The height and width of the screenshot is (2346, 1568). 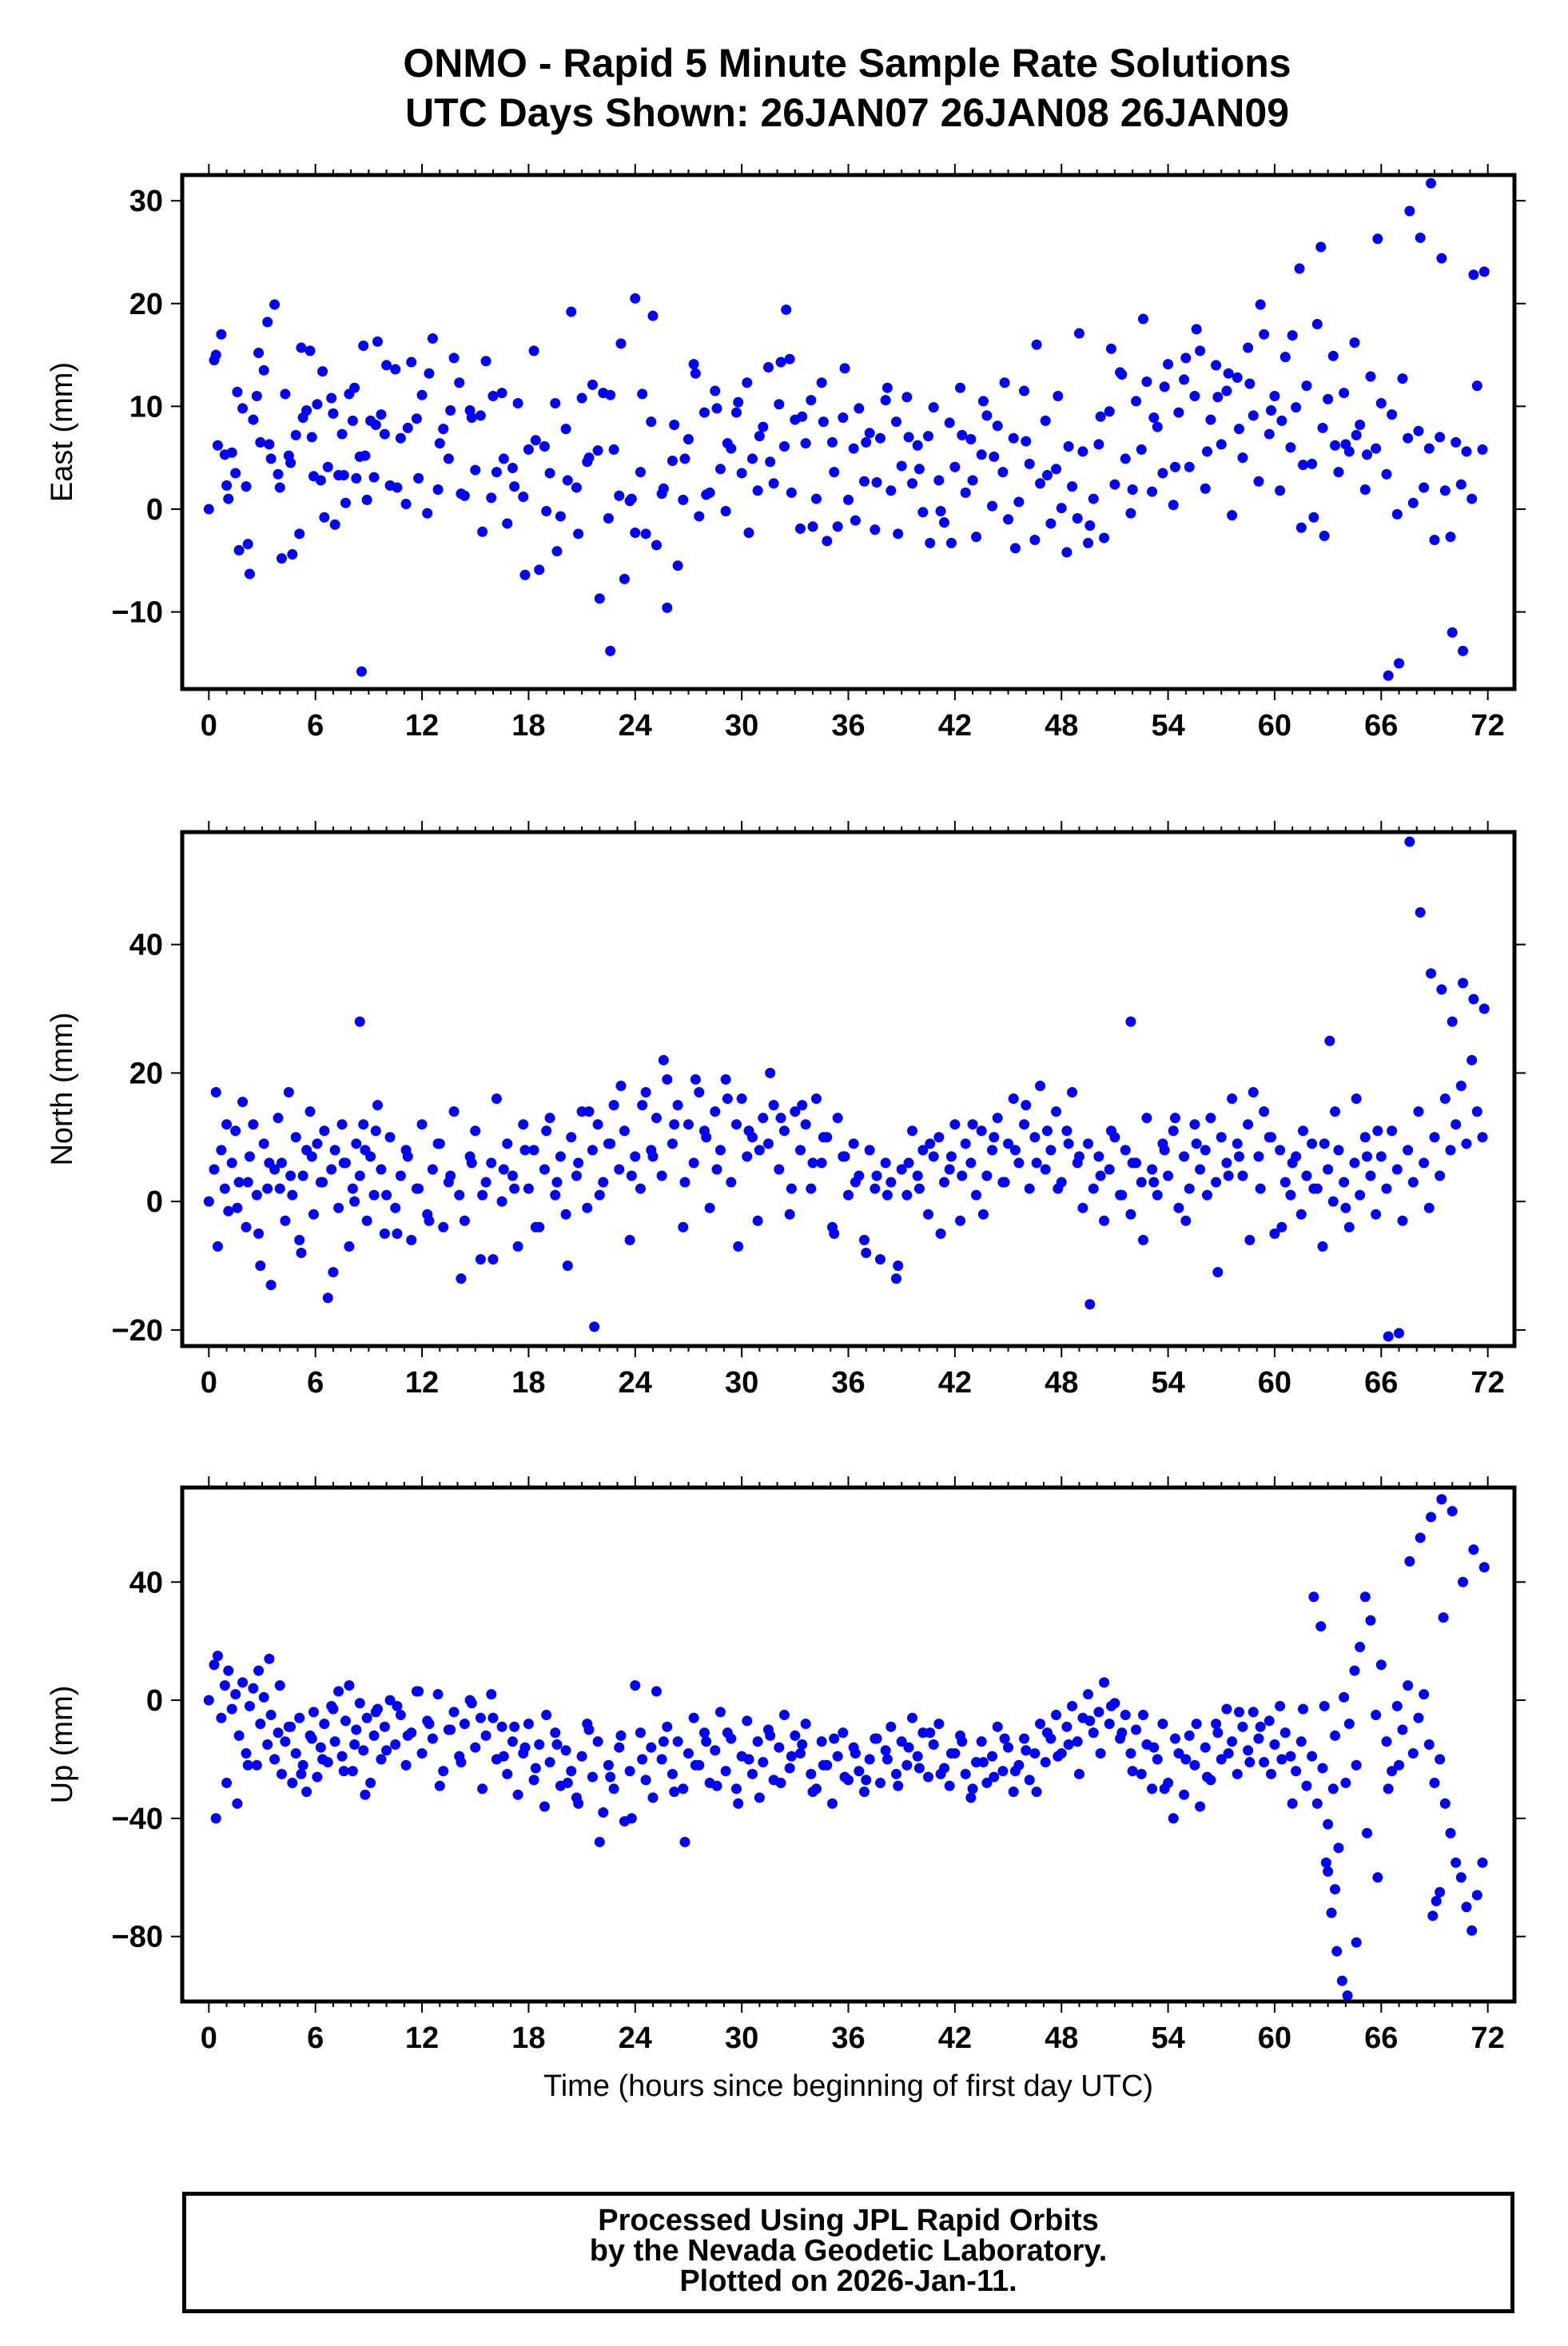 What do you see at coordinates (154, 1202) in the screenshot?
I see `north-y-tick-label: 0` at bounding box center [154, 1202].